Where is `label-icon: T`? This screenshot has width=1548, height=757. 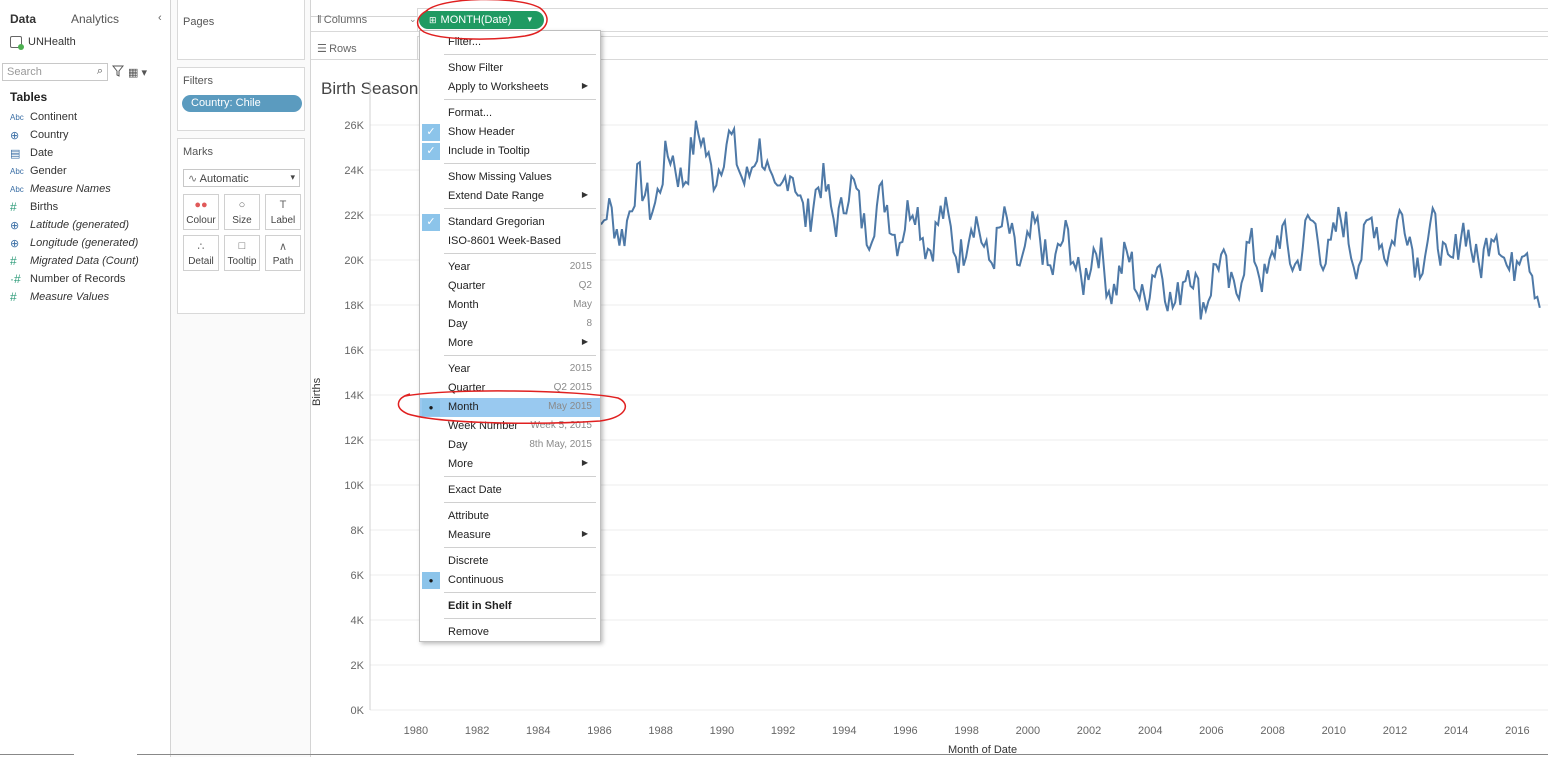
label-icon: T is located at coordinates (283, 205).